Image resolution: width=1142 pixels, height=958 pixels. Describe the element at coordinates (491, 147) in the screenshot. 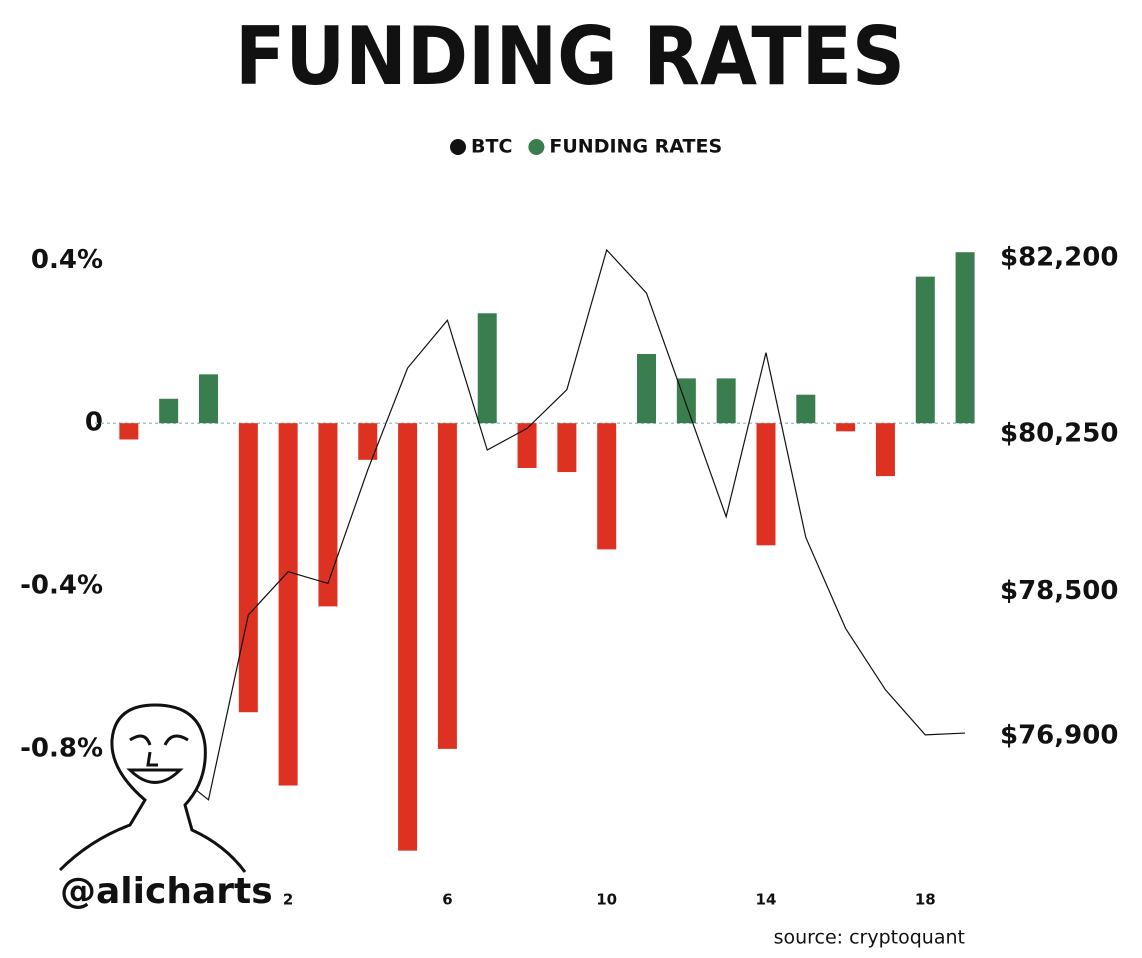

I see `legend-label: BTC` at that location.